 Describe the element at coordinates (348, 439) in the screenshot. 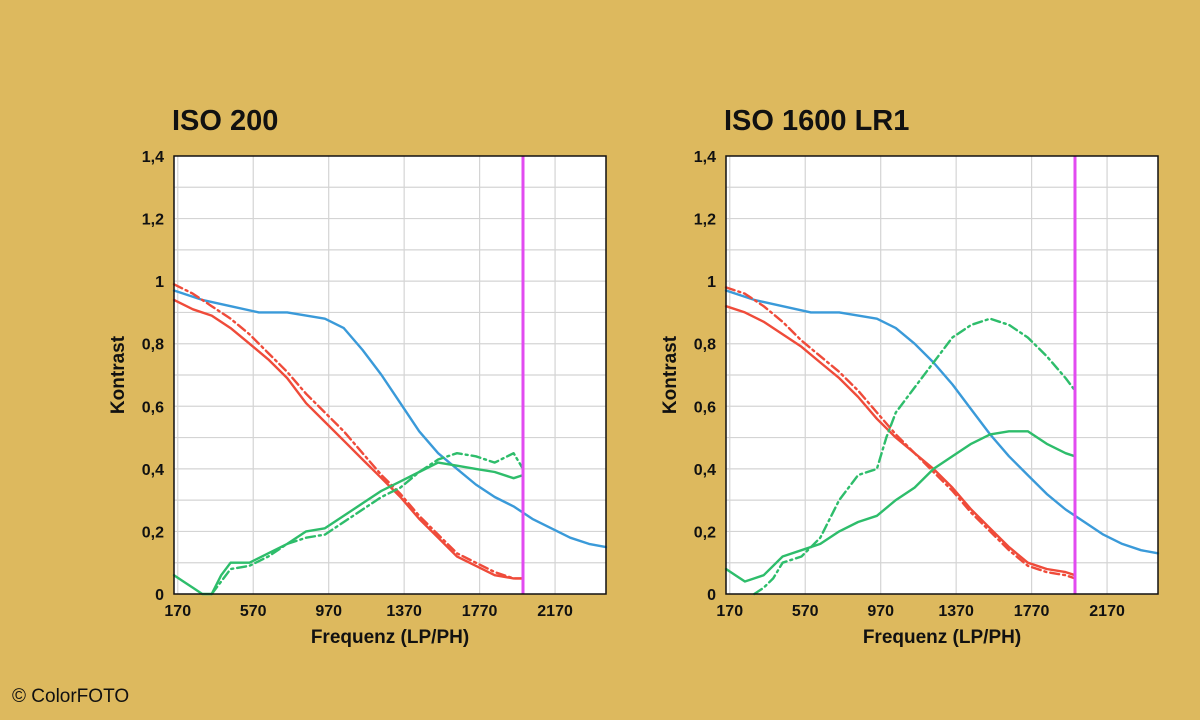

I see `series-line-red-solid` at that location.